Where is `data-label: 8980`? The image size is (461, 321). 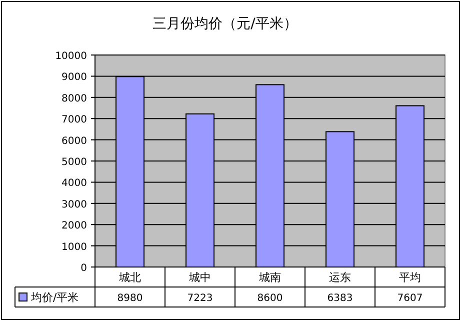 data-label: 8980 is located at coordinates (130, 298).